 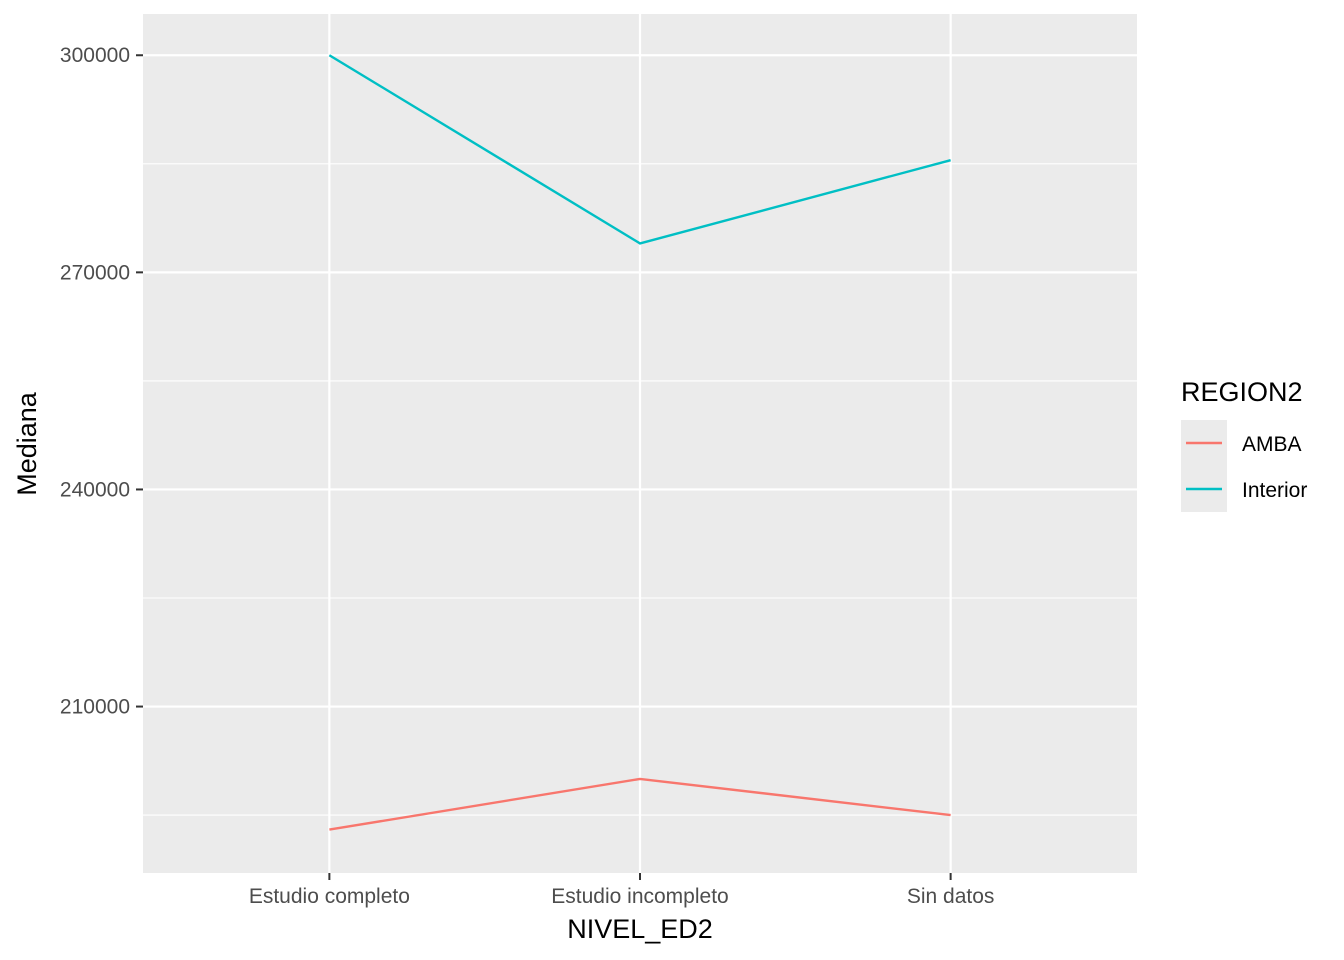 What do you see at coordinates (1272, 444) in the screenshot?
I see `legend-label: AMBA` at bounding box center [1272, 444].